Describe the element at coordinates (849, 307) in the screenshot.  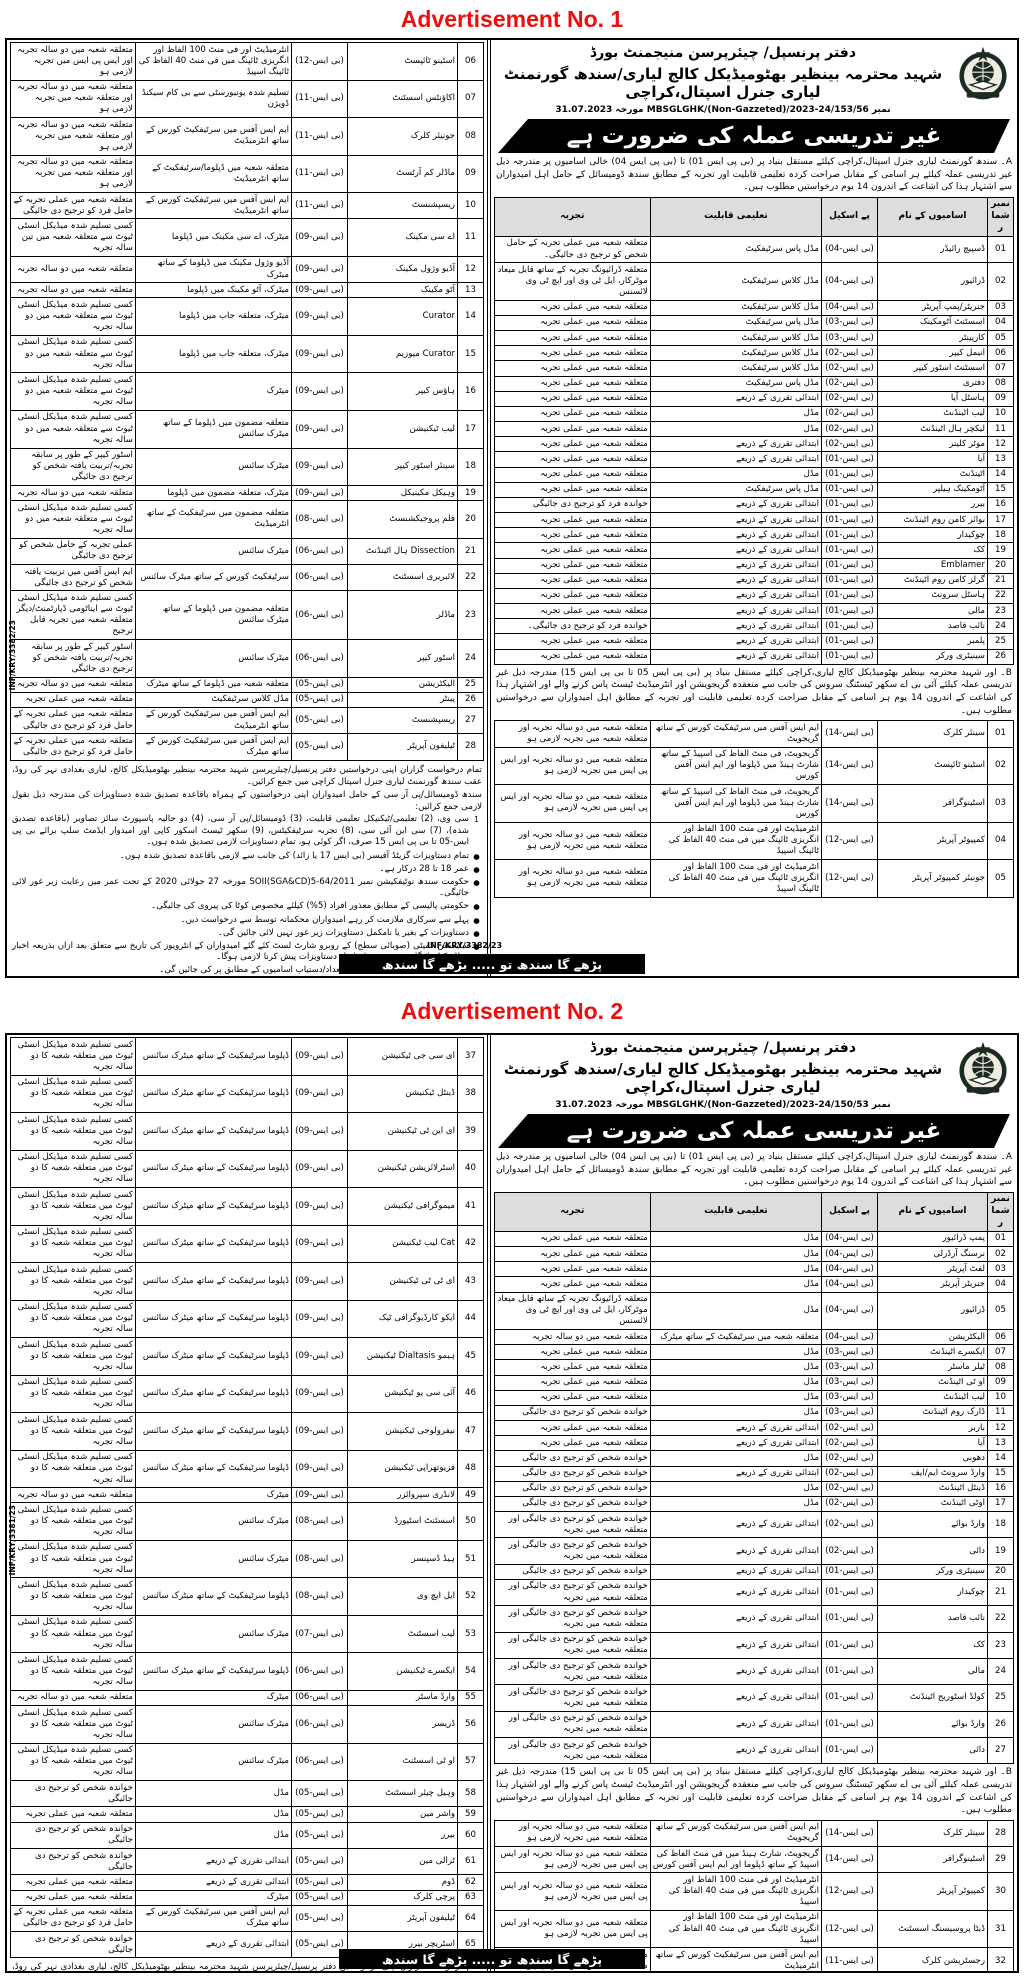
I see `cell-scale: (بی ایس-04)` at that location.